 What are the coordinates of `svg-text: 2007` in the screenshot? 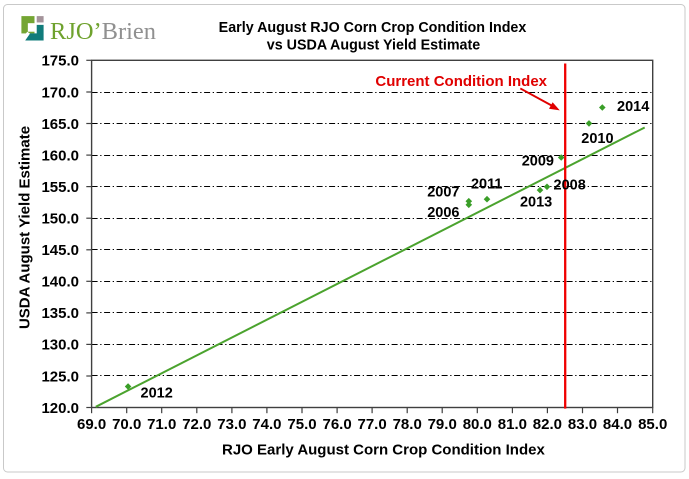 It's located at (443, 193).